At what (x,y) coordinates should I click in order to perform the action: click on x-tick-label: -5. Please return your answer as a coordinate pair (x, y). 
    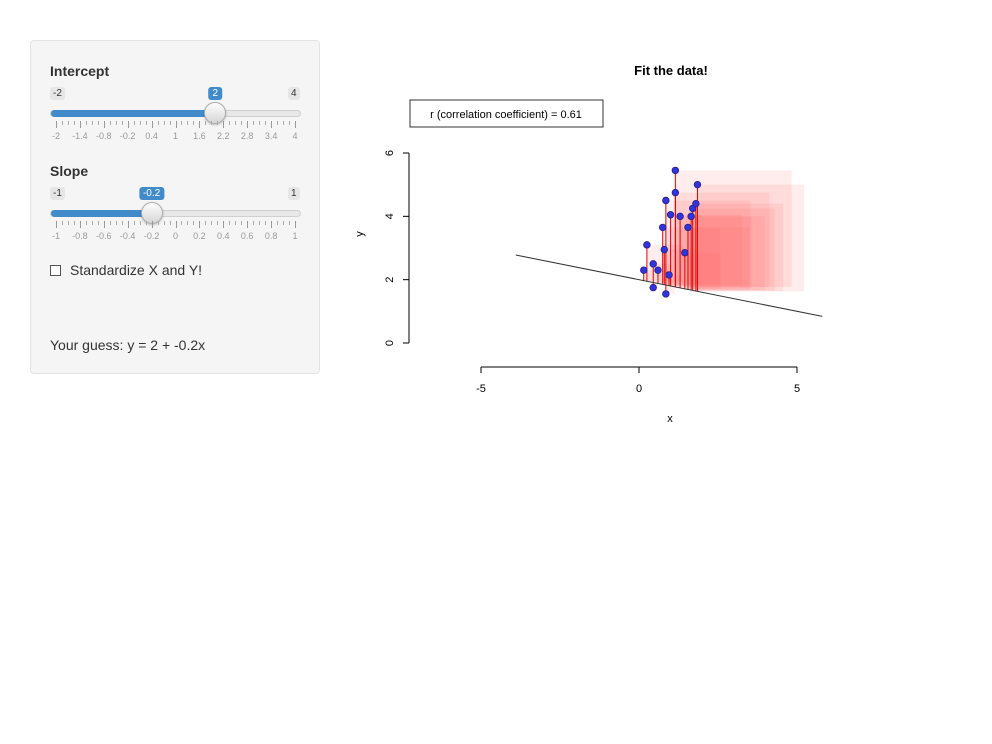
    Looking at the image, I should click on (481, 389).